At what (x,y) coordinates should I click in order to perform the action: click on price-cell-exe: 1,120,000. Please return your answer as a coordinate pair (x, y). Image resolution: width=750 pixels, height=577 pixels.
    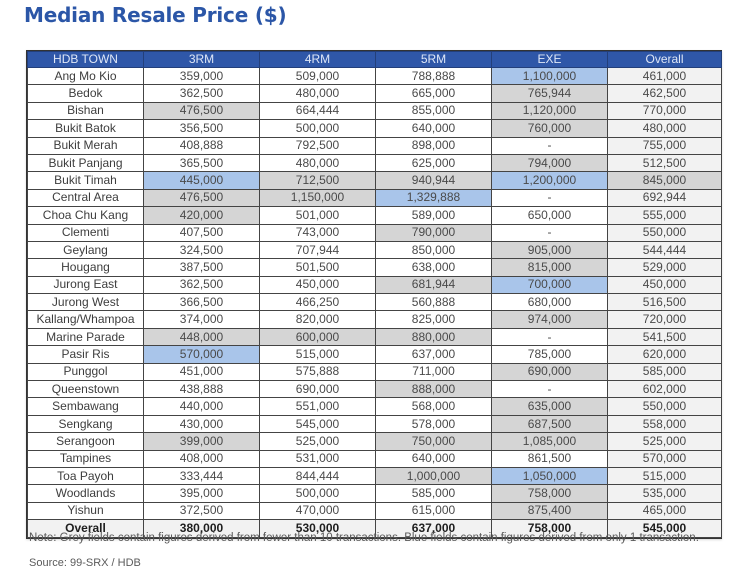
    Looking at the image, I should click on (549, 111).